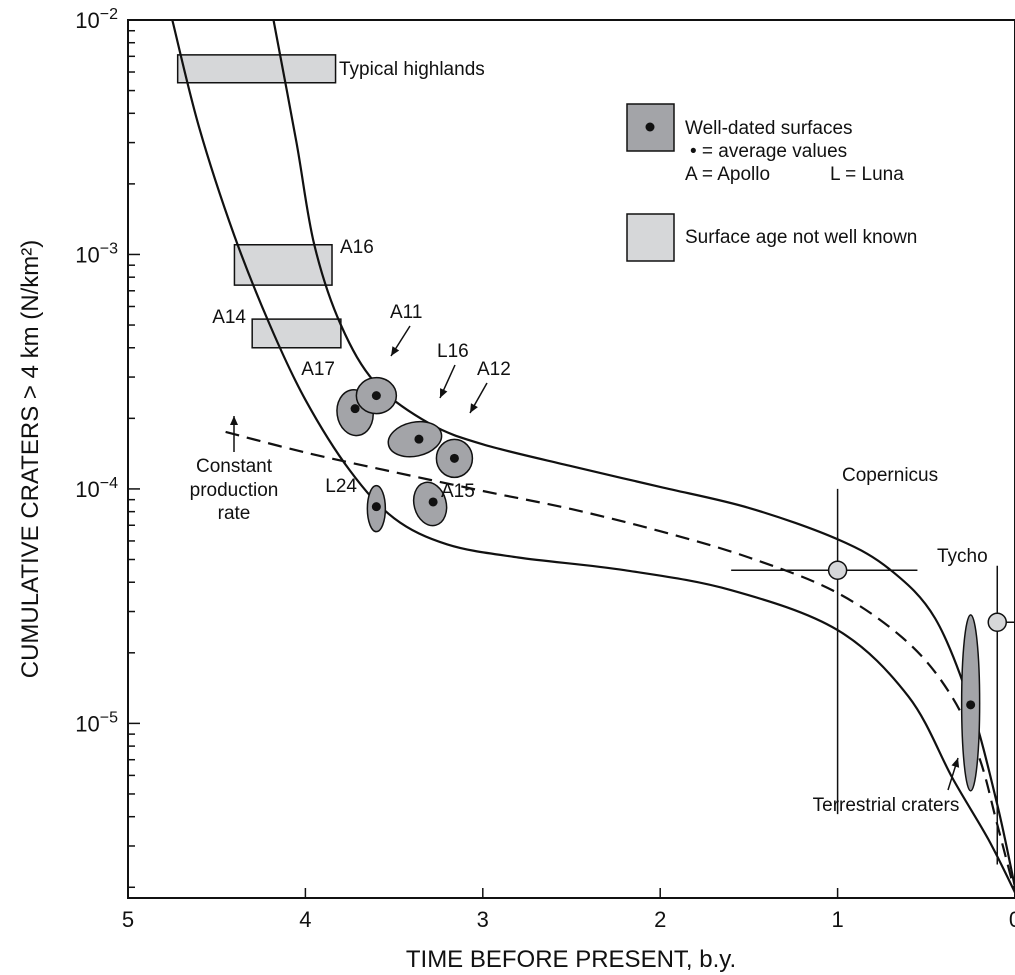 This screenshot has height=975, width=1015. What do you see at coordinates (890, 475) in the screenshot?
I see `label-copernicus: Copernicus` at bounding box center [890, 475].